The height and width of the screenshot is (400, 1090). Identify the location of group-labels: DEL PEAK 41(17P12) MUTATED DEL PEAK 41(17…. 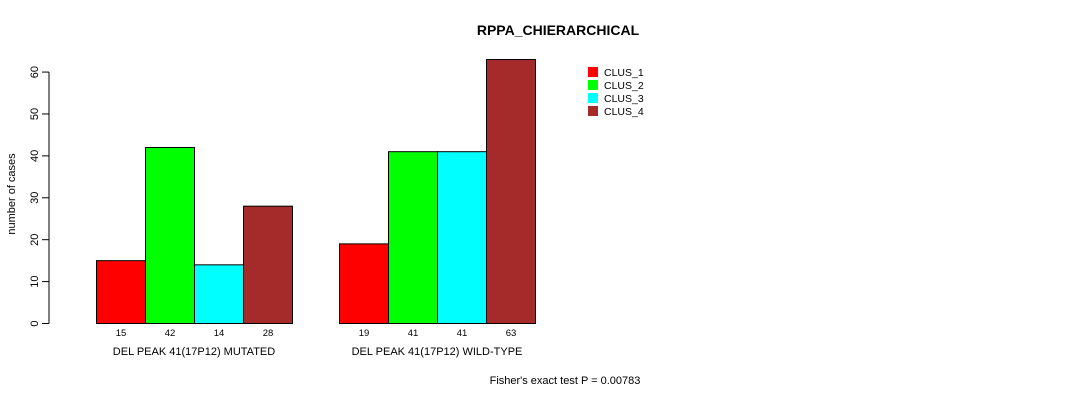
(318, 352).